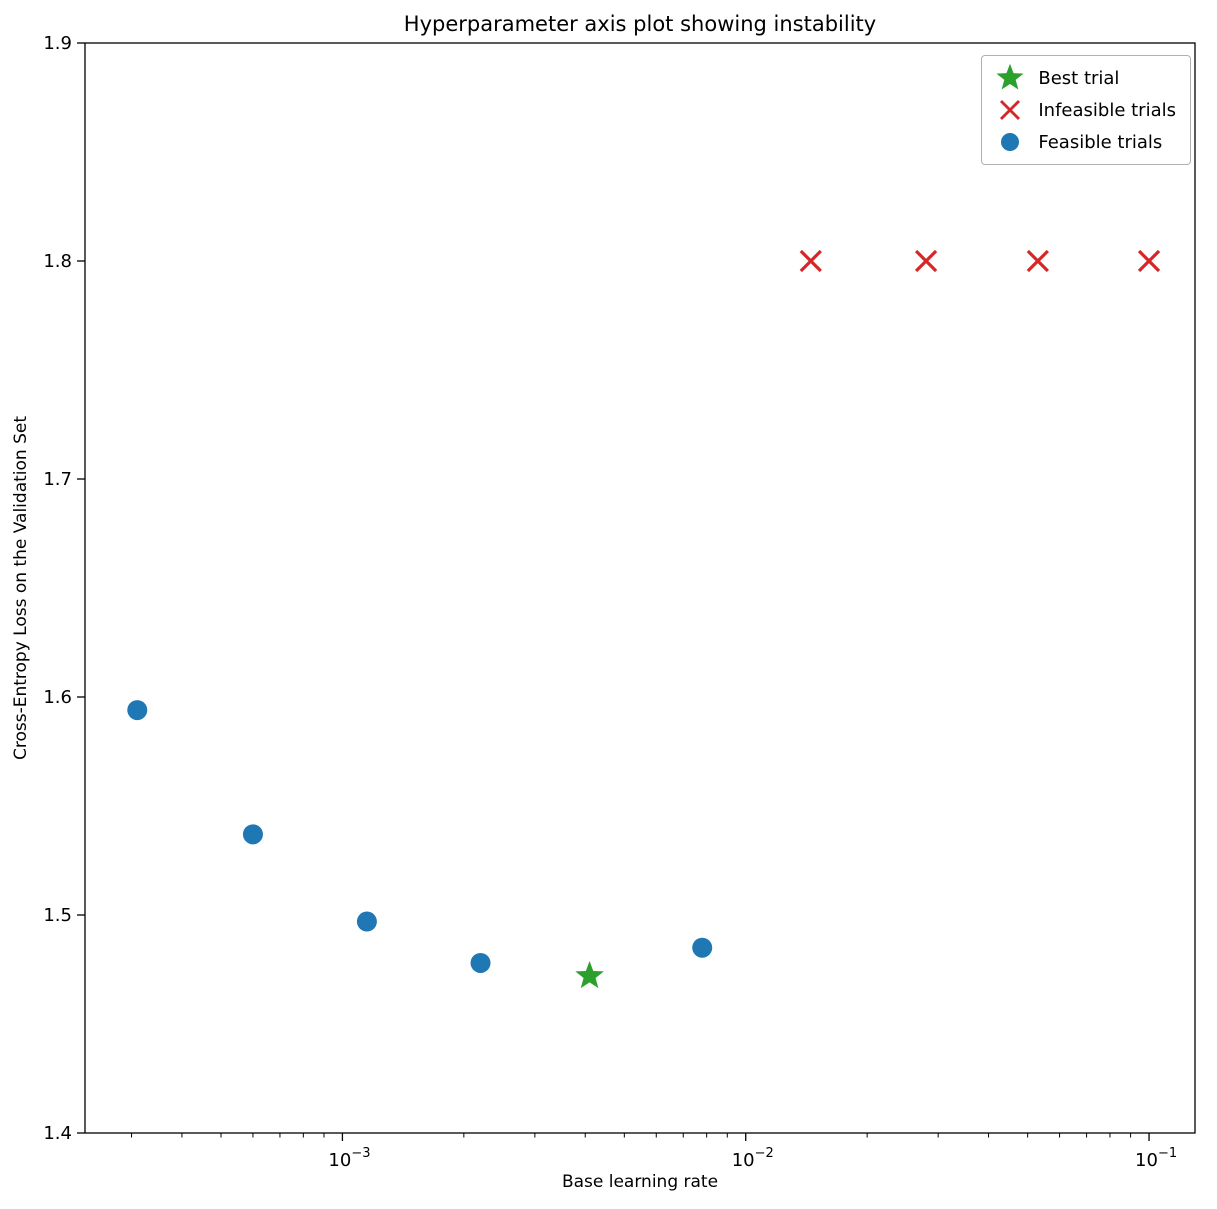 The image size is (1217, 1209). I want to click on y-tick-label: 1.6, so click(57, 697).